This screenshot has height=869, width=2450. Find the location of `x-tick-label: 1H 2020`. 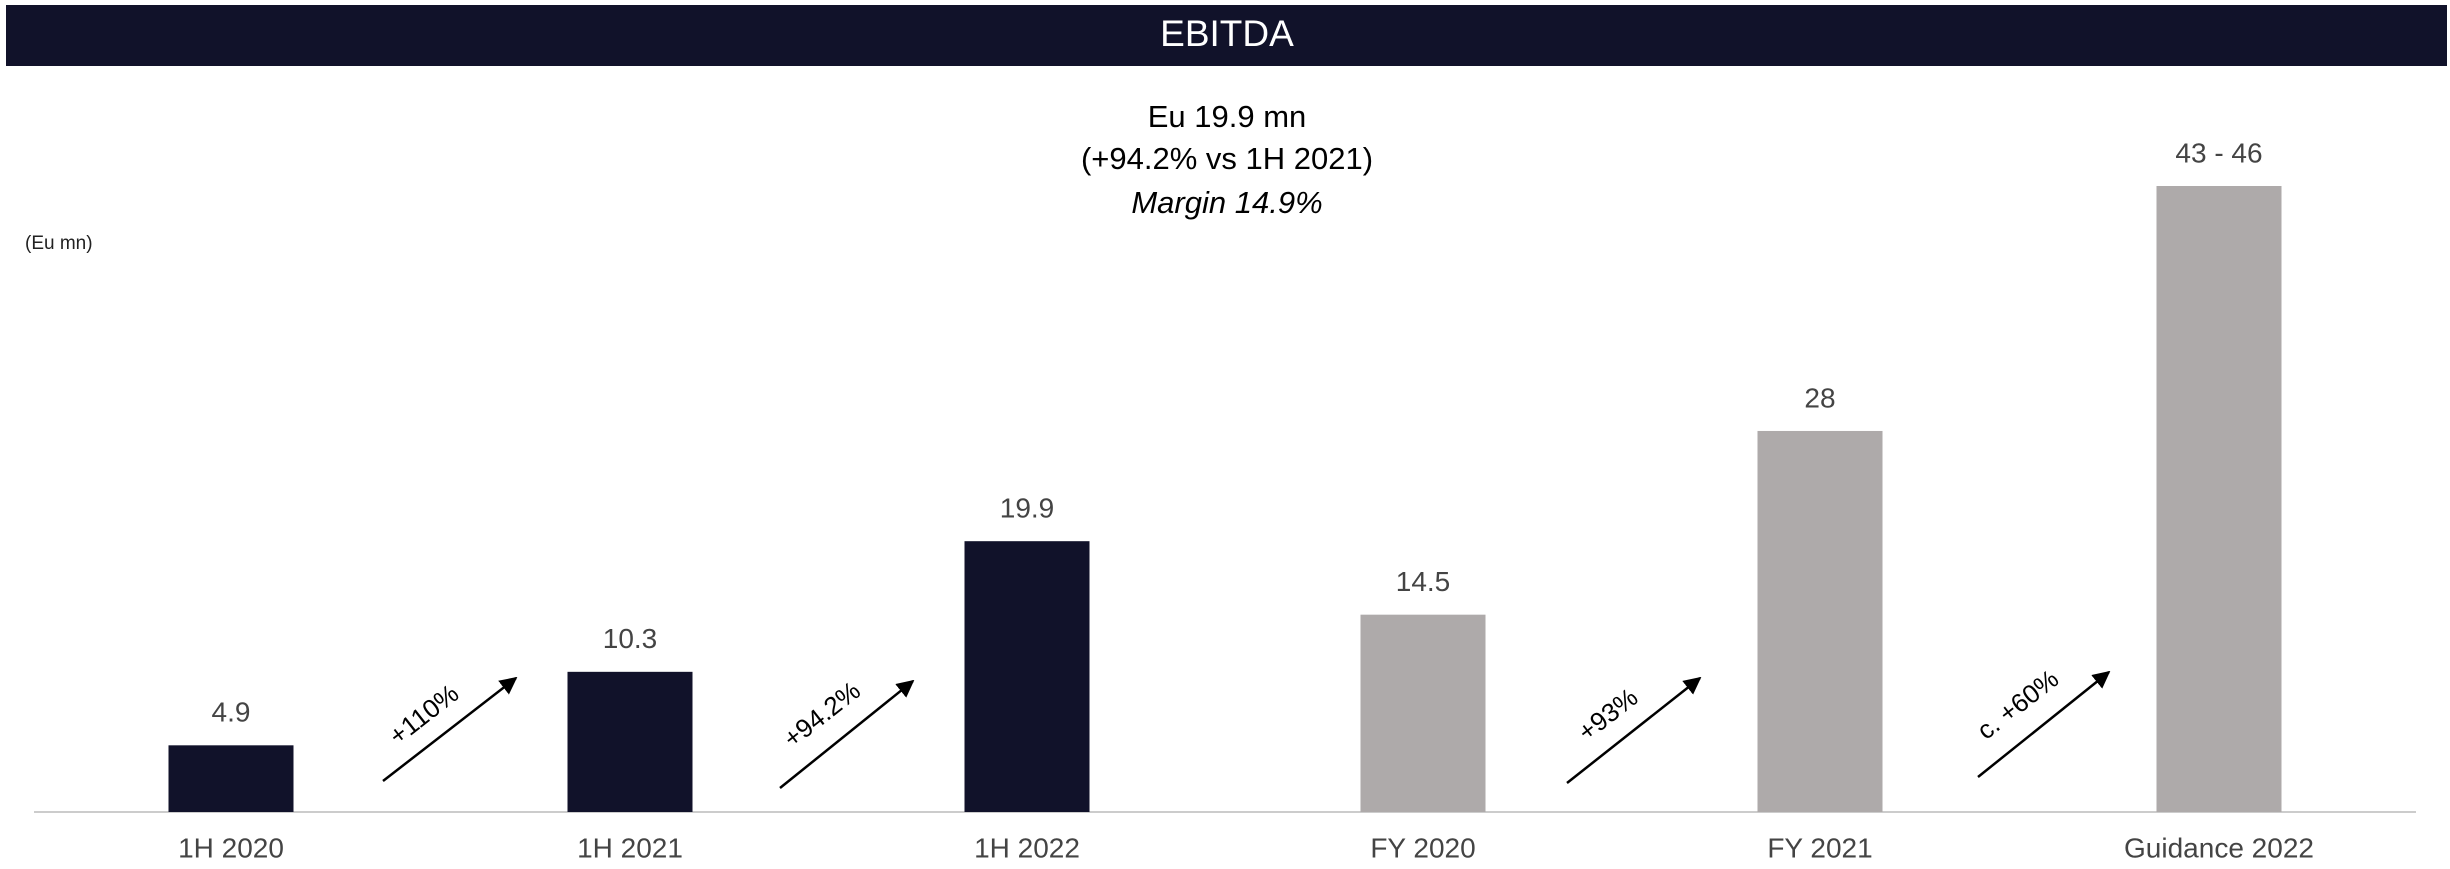

x-tick-label: 1H 2020 is located at coordinates (231, 847).